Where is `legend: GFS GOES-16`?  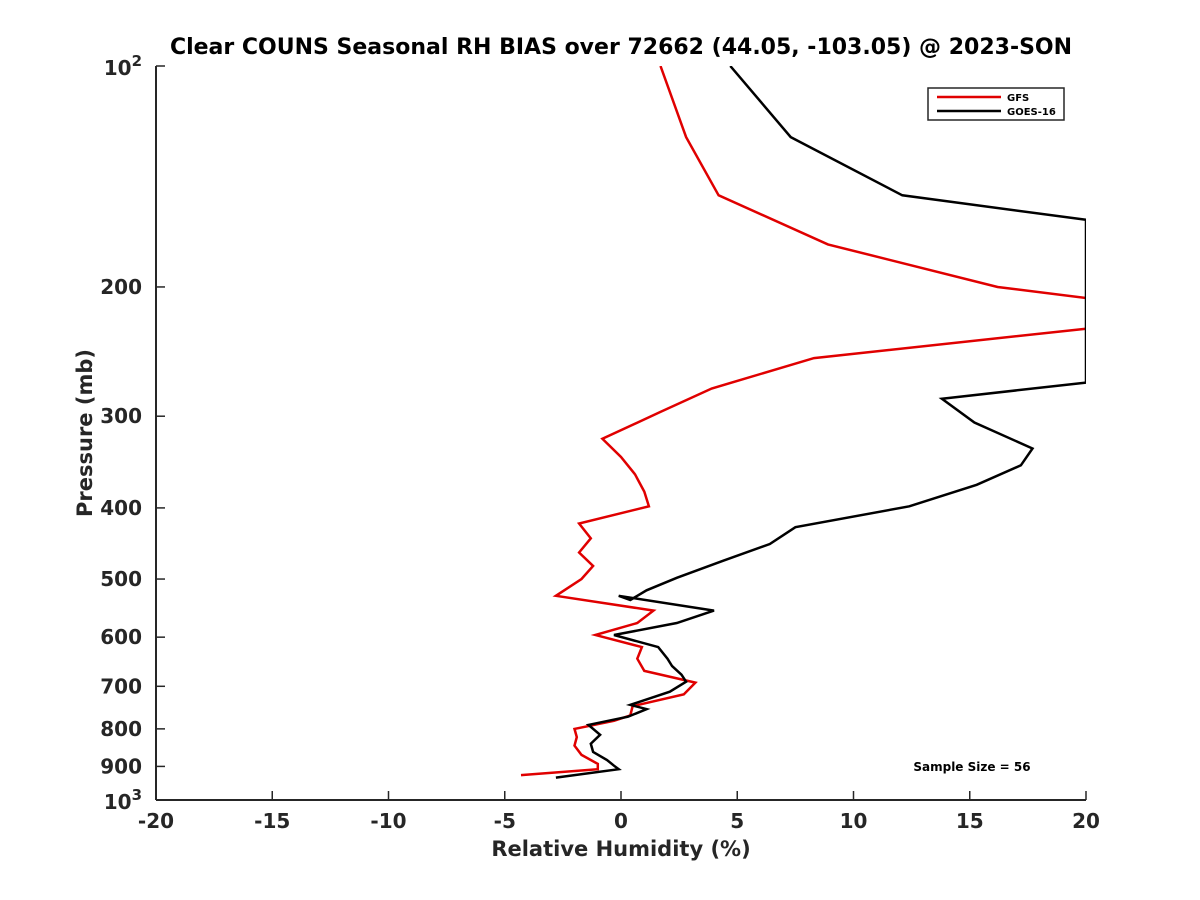 legend: GFS GOES-16 is located at coordinates (996, 104).